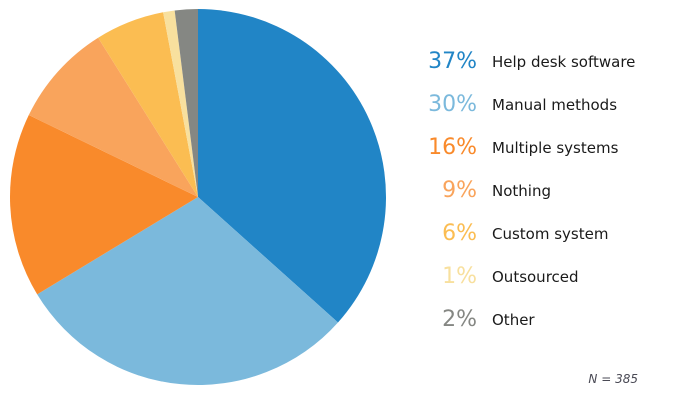 The height and width of the screenshot is (408, 675). I want to click on legend-label: Manual methods, so click(555, 104).